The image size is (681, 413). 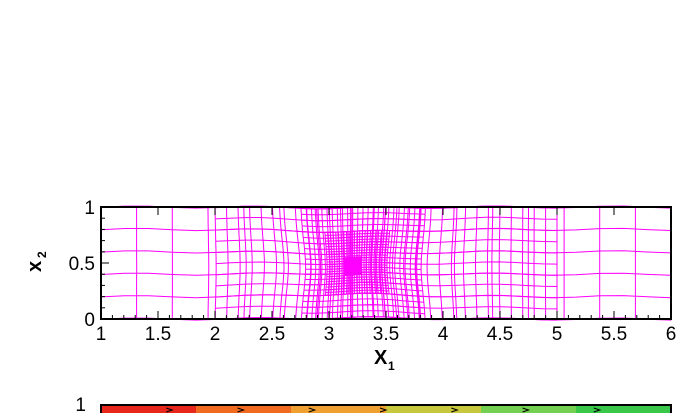 What do you see at coordinates (158, 334) in the screenshot?
I see `x-tick-label: 1.5` at bounding box center [158, 334].